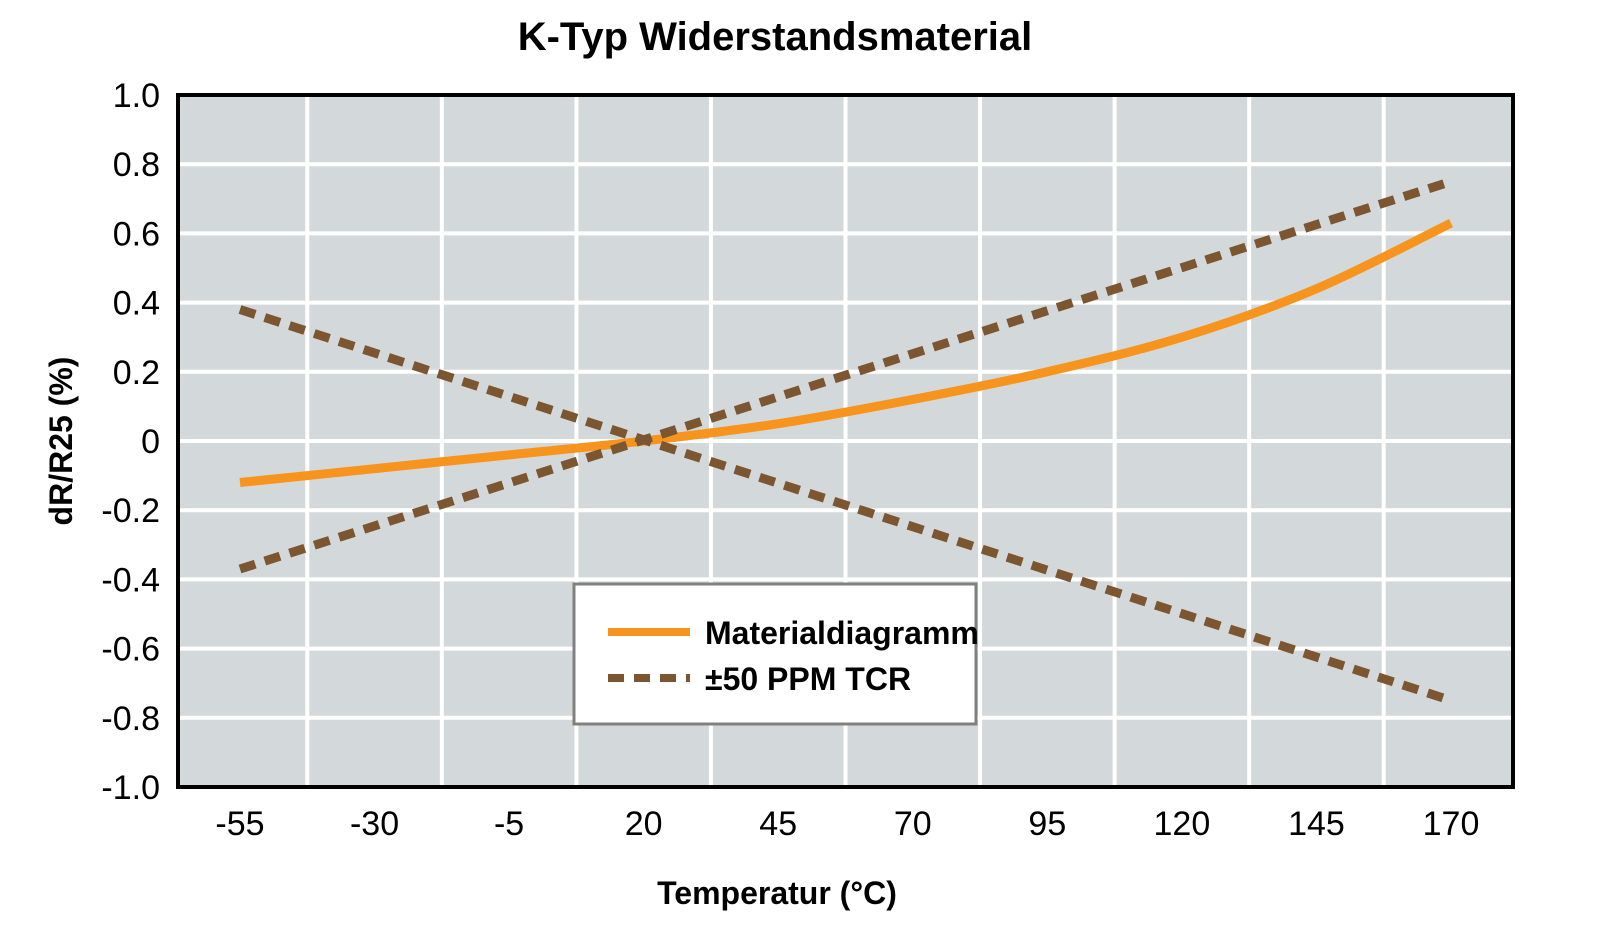 The height and width of the screenshot is (932, 1617). Describe the element at coordinates (130, 719) in the screenshot. I see `y-tick-label: -0.8` at that location.